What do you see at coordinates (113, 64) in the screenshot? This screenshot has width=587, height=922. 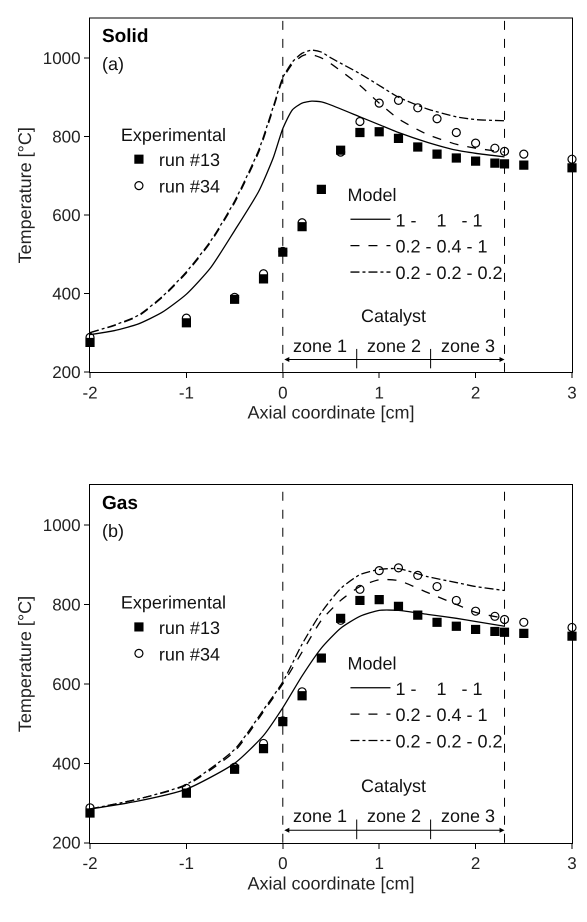 I see `text: (a)` at bounding box center [113, 64].